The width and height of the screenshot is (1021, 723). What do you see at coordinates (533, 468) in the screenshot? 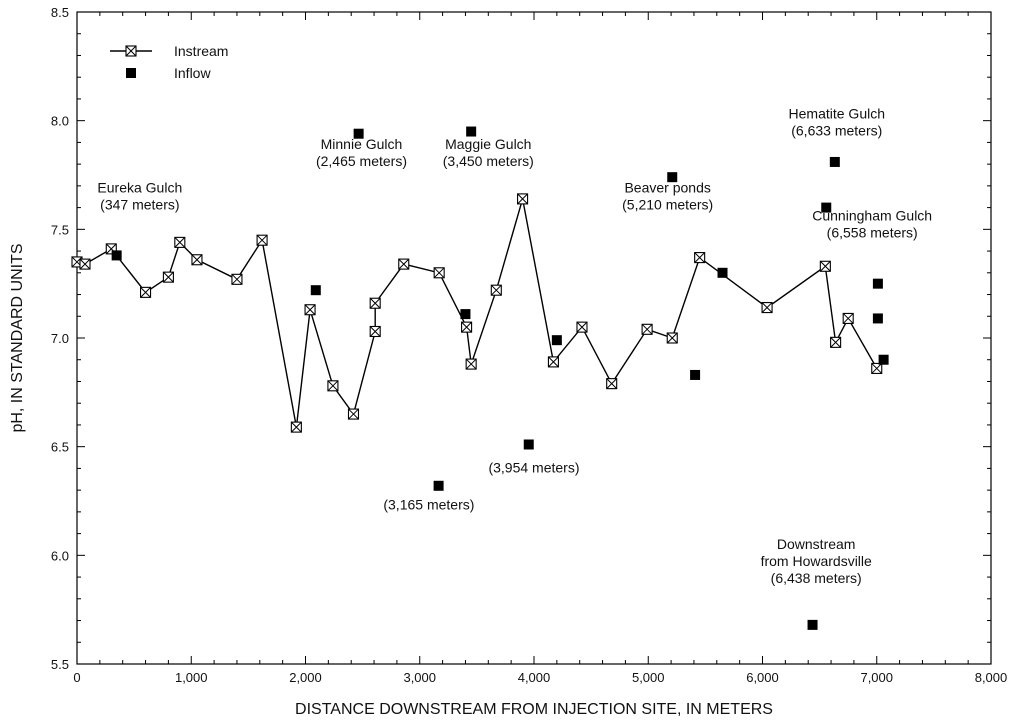
I see `chart-annotation: (3,954 meters)` at bounding box center [533, 468].